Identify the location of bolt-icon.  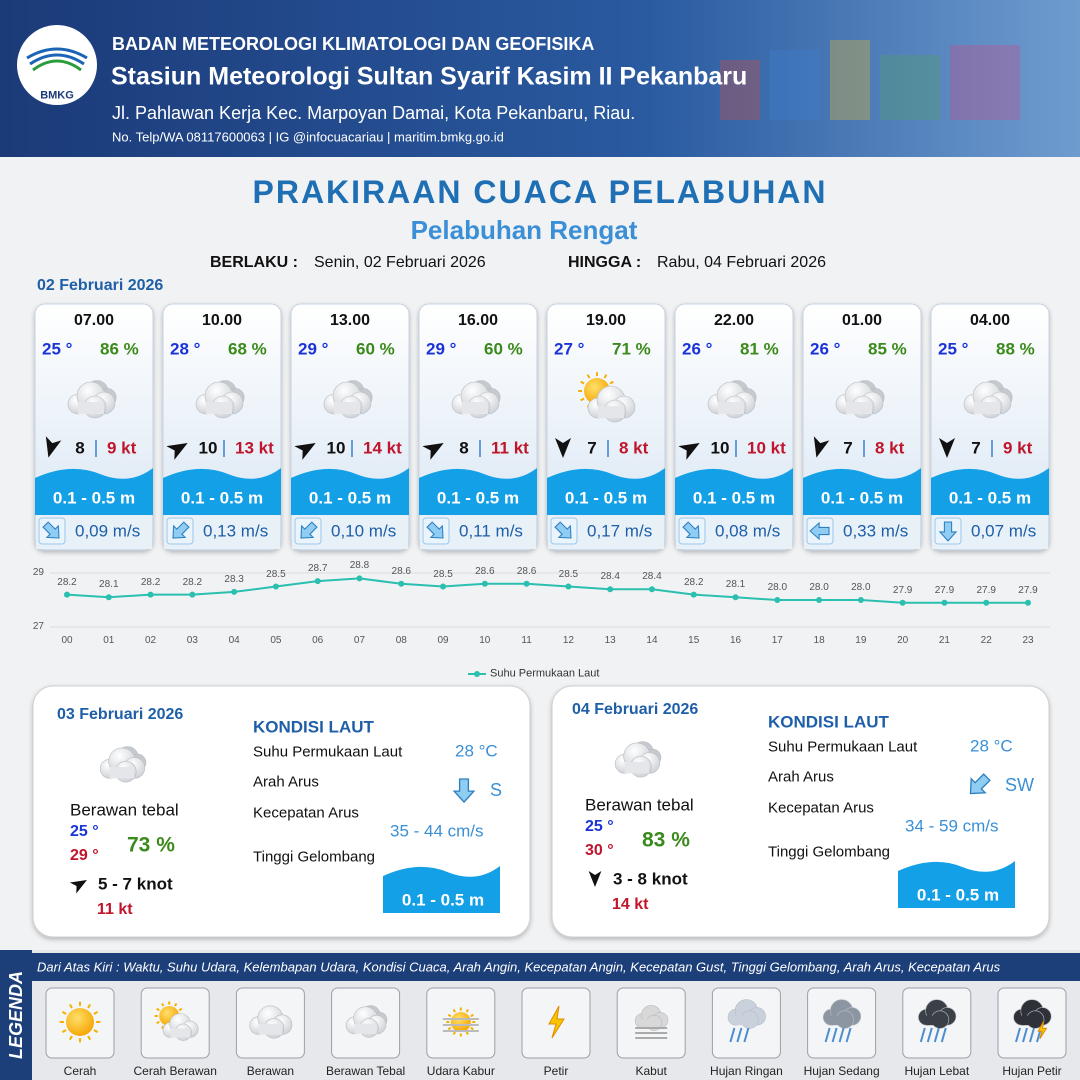
(556, 1022).